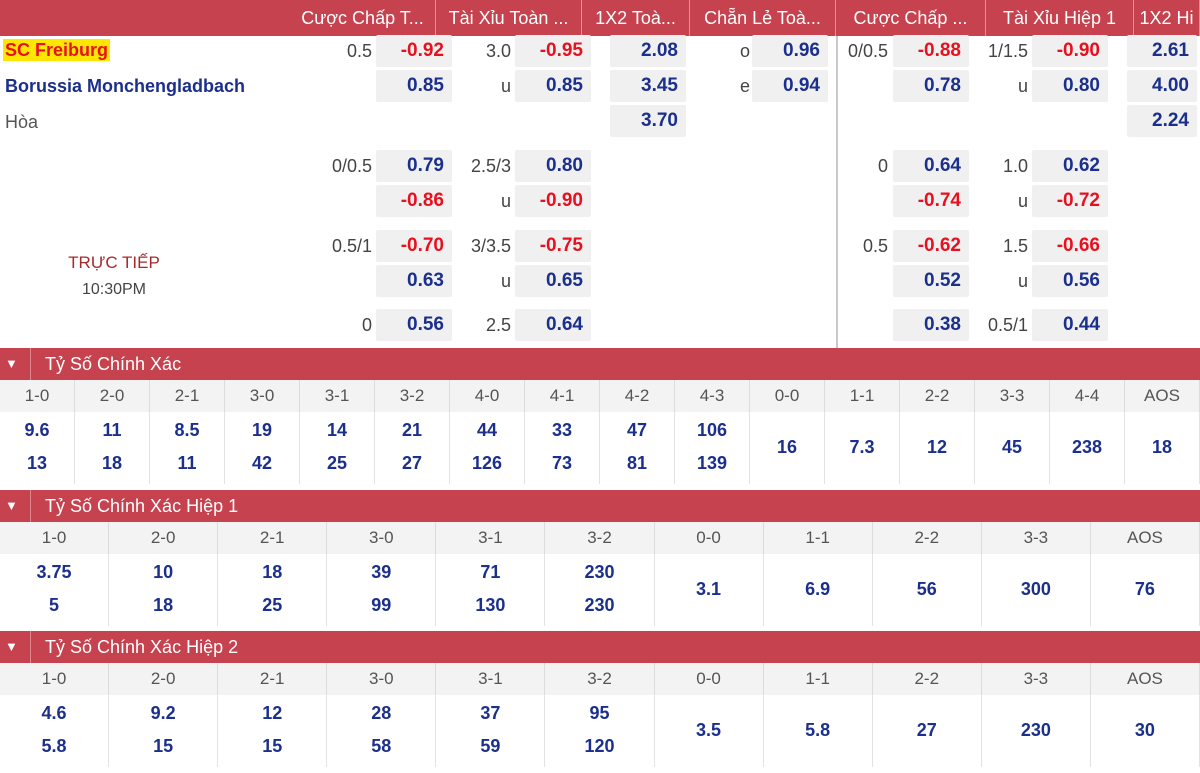 The image size is (1200, 773). Describe the element at coordinates (712, 430) in the screenshot. I see `score-odds: 106` at that location.